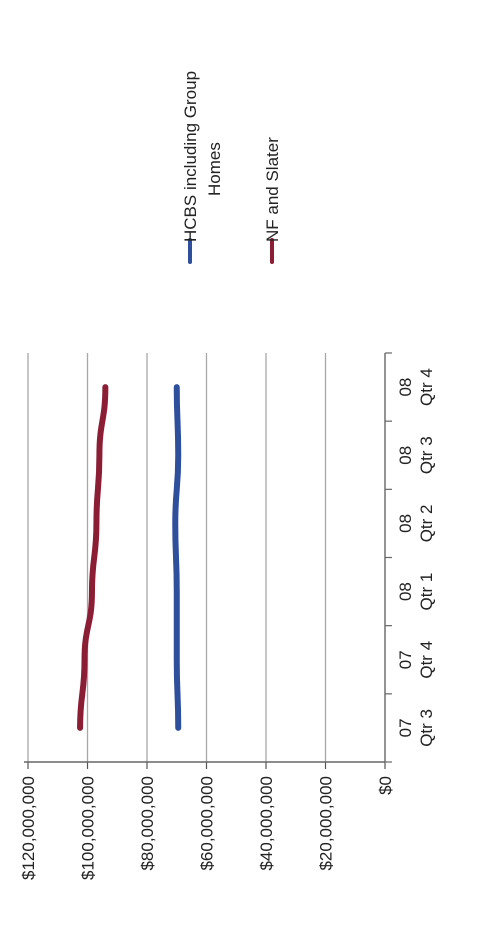 This screenshot has height=952, width=483. What do you see at coordinates (426, 524) in the screenshot?
I see `category-tick-label: Qtr 2` at bounding box center [426, 524].